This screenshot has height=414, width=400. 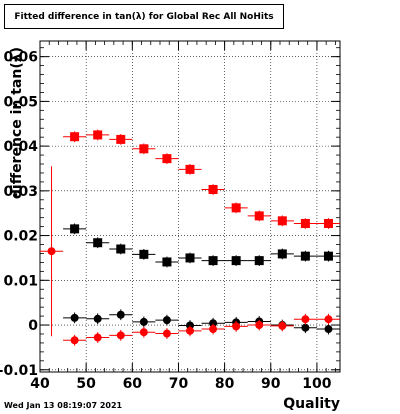 What do you see at coordinates (19, 371) in the screenshot?
I see `y-tick-label: -0.01` at bounding box center [19, 371].